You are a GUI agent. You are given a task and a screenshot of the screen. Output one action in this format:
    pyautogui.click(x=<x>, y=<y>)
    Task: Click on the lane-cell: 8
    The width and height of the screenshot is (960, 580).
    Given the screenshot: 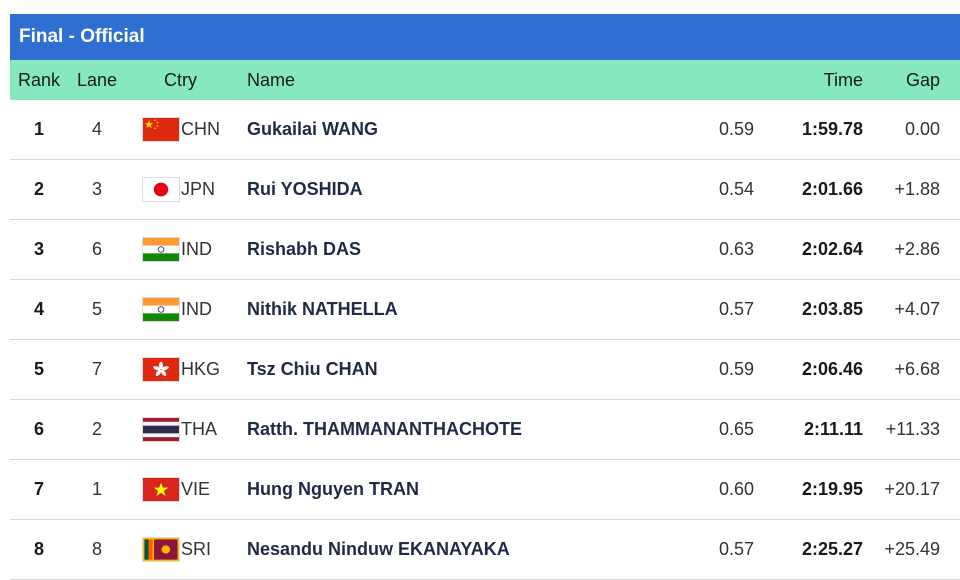 What is the action you would take?
    pyautogui.click(x=96, y=549)
    